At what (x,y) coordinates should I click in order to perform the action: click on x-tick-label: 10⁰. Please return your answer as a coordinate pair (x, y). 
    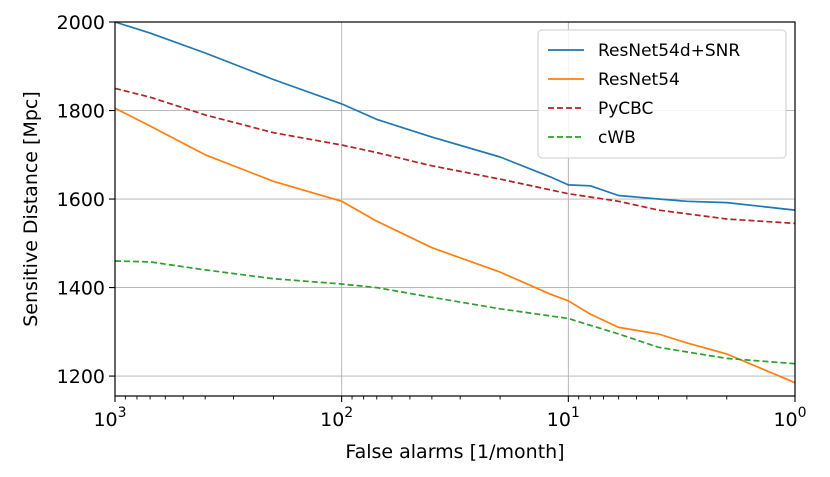
    Looking at the image, I should click on (789, 418).